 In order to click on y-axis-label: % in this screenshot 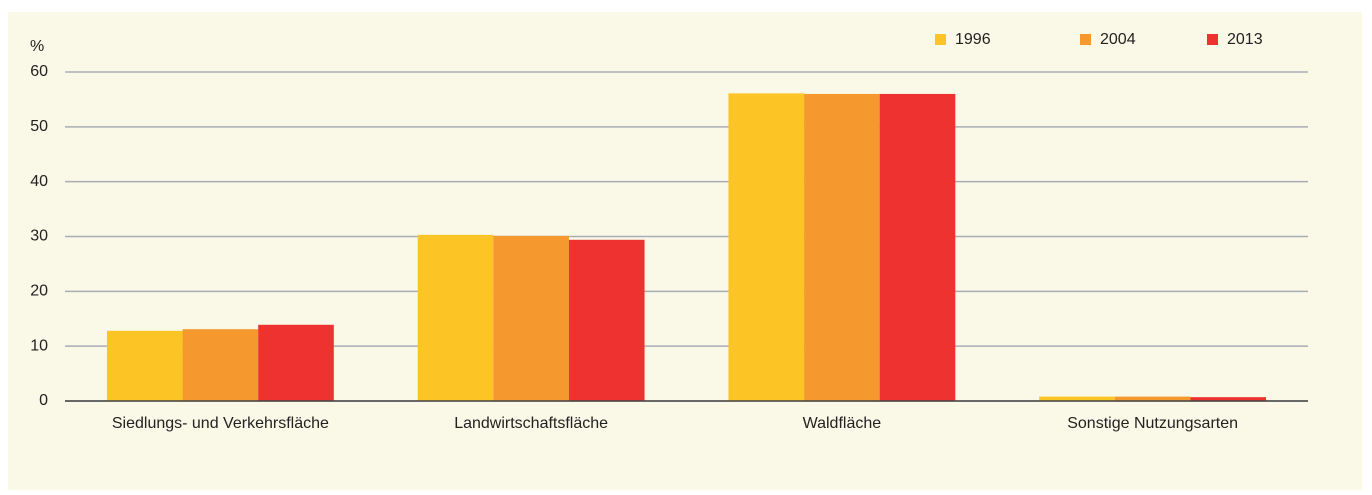, I will do `click(37, 46)`.